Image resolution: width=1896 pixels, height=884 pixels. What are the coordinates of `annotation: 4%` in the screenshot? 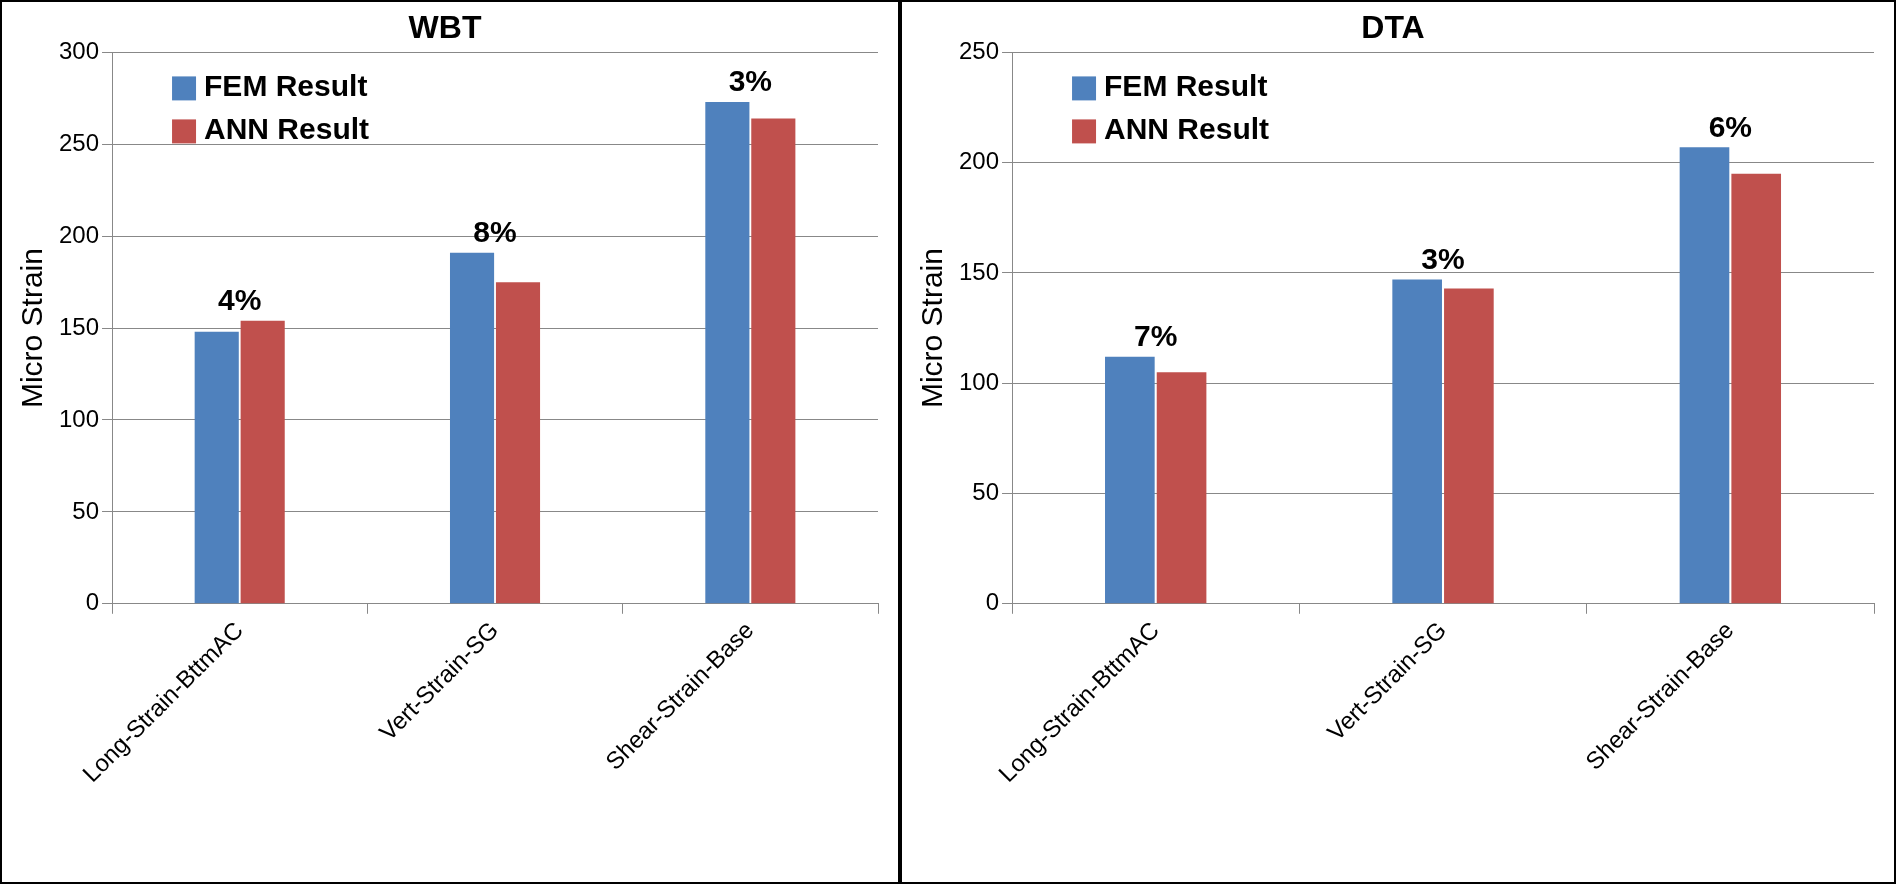 It's located at (240, 300).